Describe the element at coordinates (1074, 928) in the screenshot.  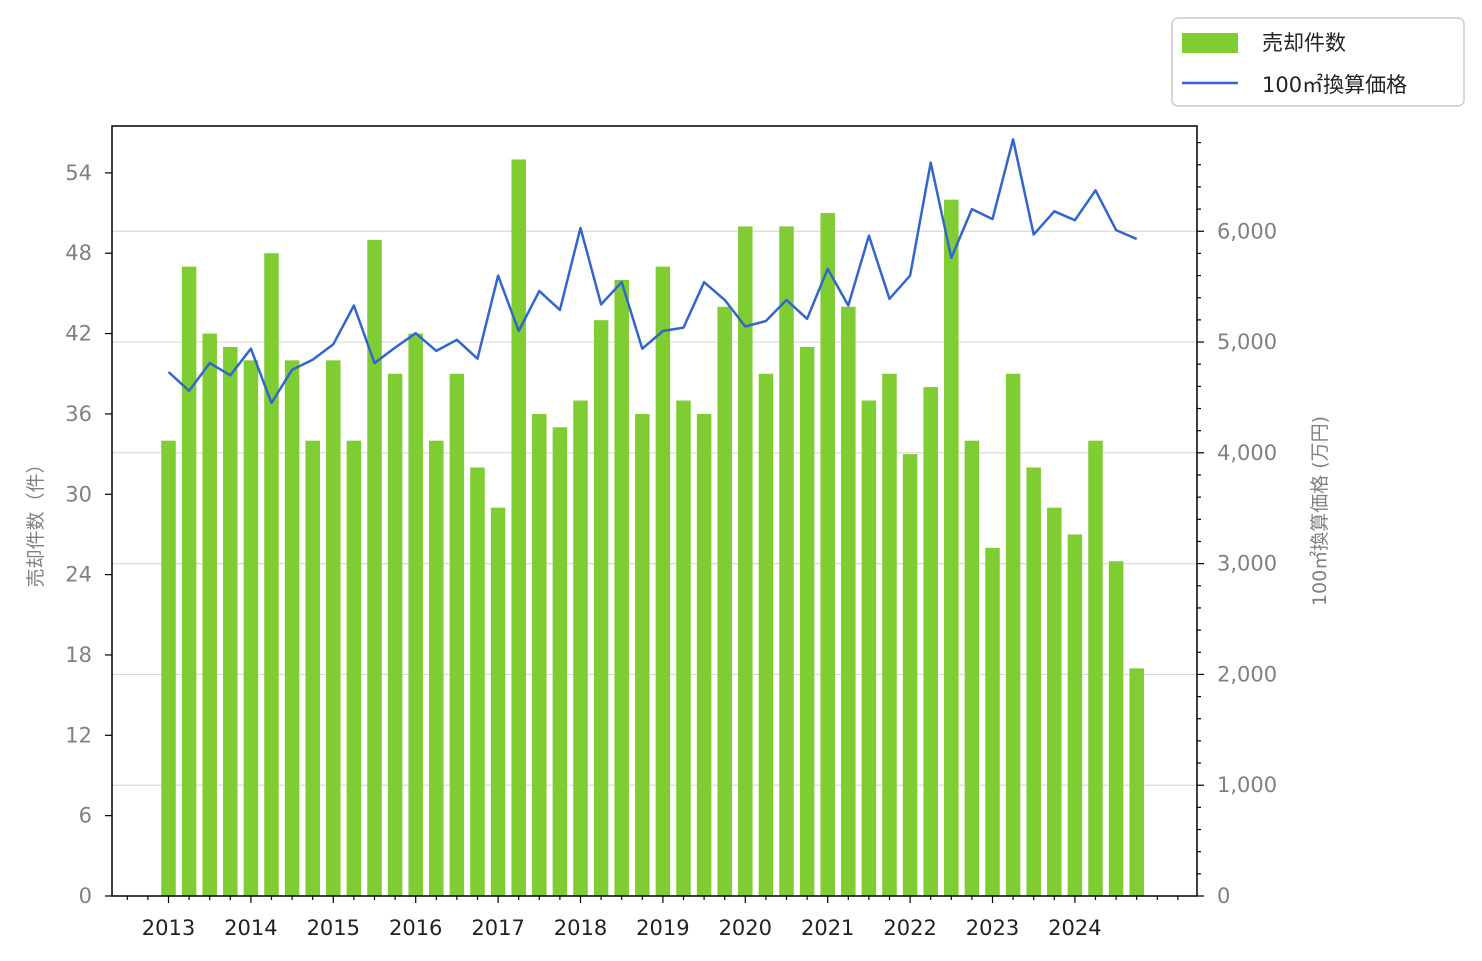
I see `x-tick-label: 2024` at that location.